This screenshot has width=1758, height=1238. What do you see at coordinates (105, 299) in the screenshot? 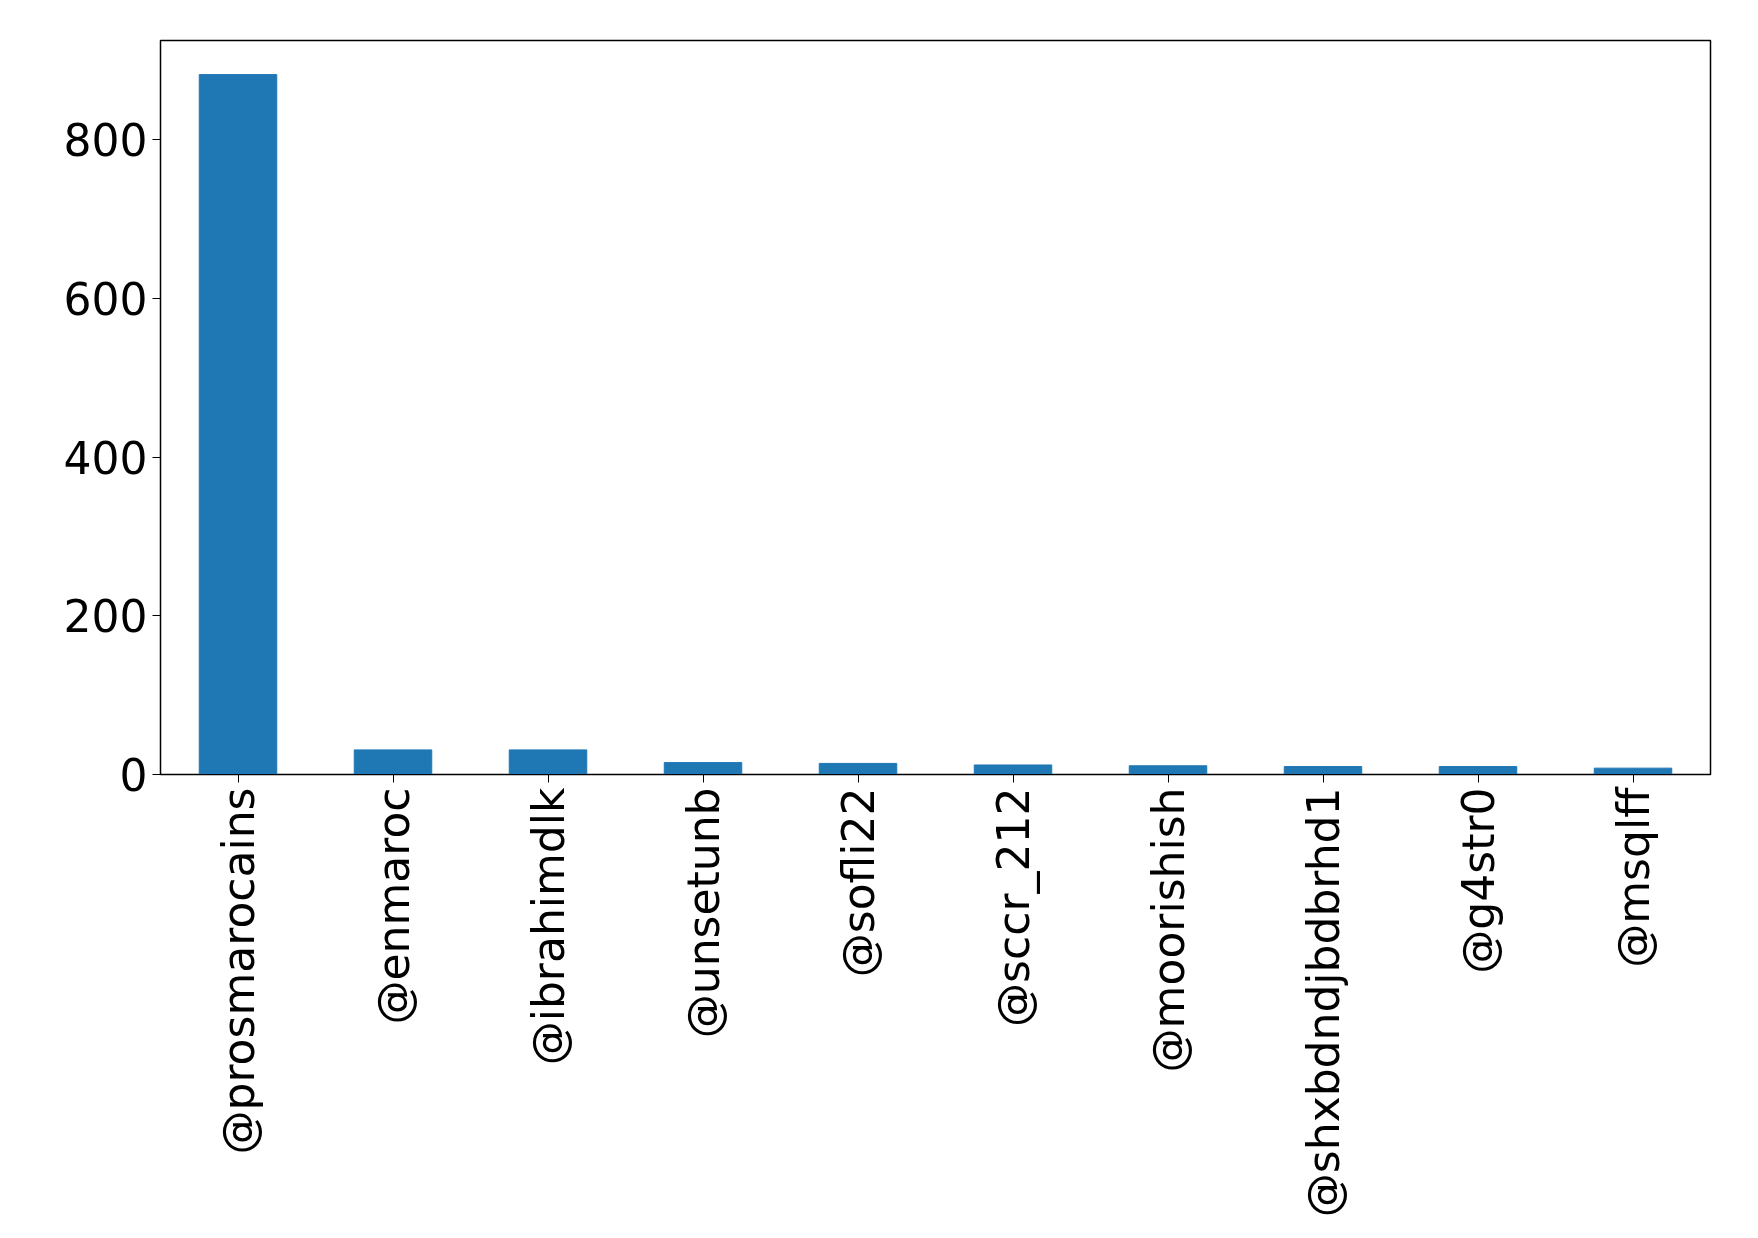
I see `y-tick-label: 600` at bounding box center [105, 299].